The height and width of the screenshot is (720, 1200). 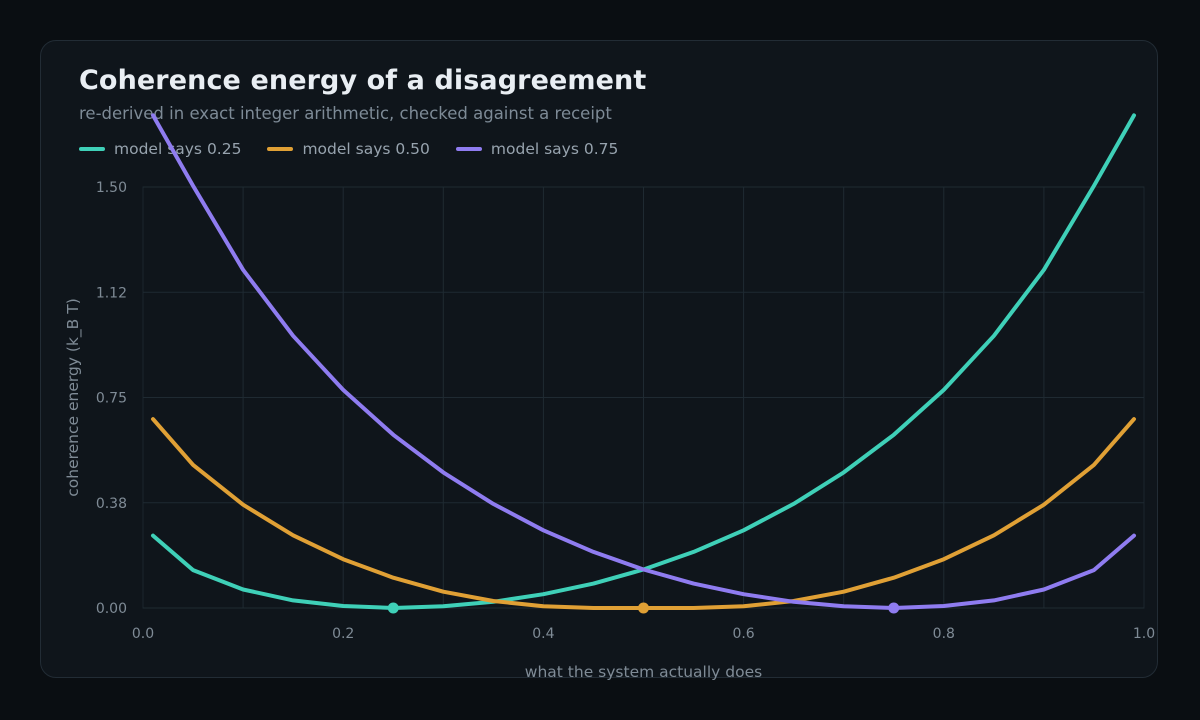 What do you see at coordinates (366, 149) in the screenshot?
I see `legend-label-series-2: model says 0.50` at bounding box center [366, 149].